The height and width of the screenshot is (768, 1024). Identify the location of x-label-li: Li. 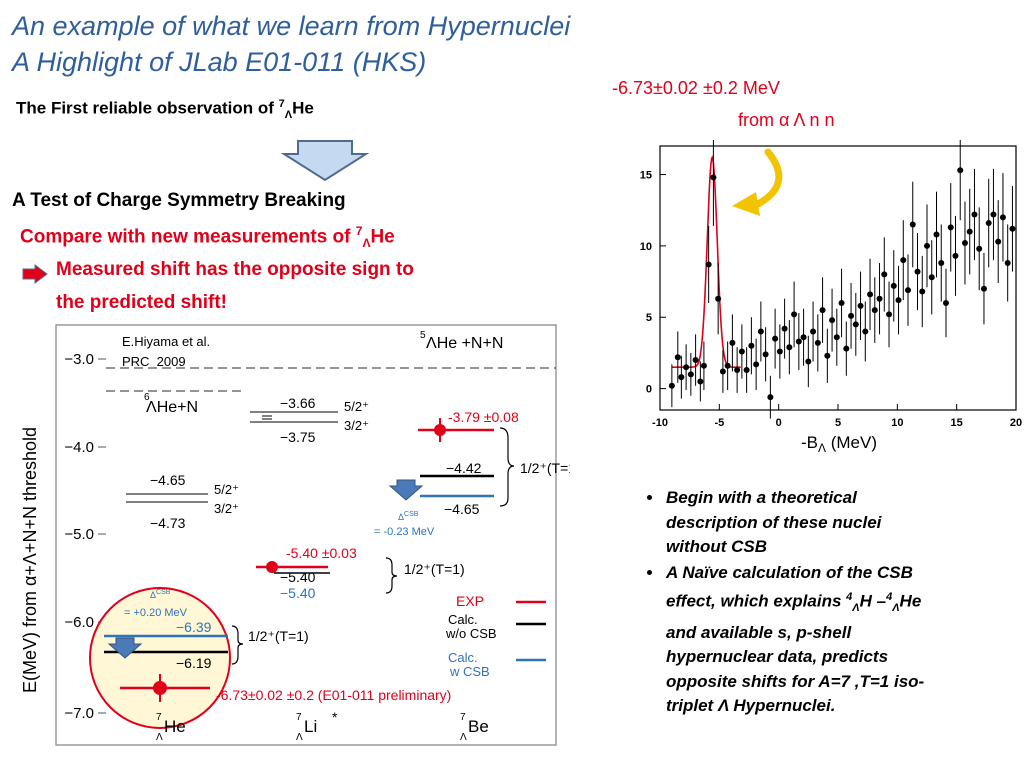
(310, 726).